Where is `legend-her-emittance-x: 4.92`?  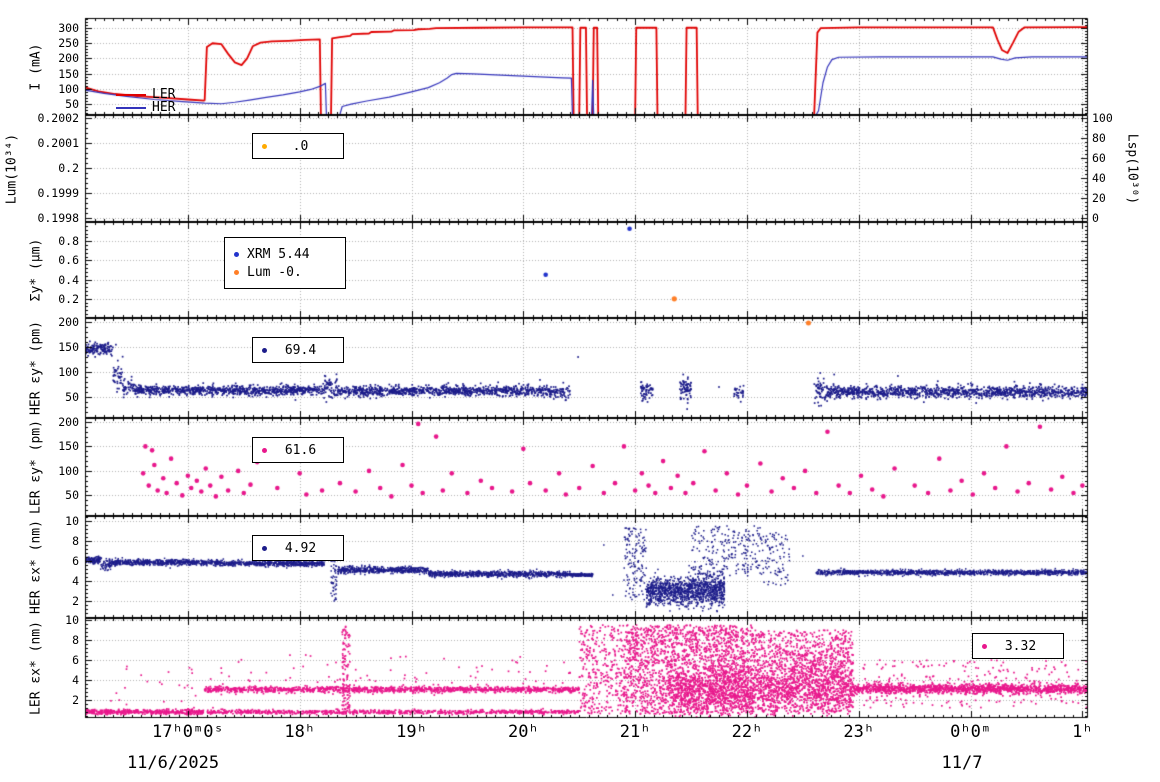 legend-her-emittance-x: 4.92 is located at coordinates (298, 548).